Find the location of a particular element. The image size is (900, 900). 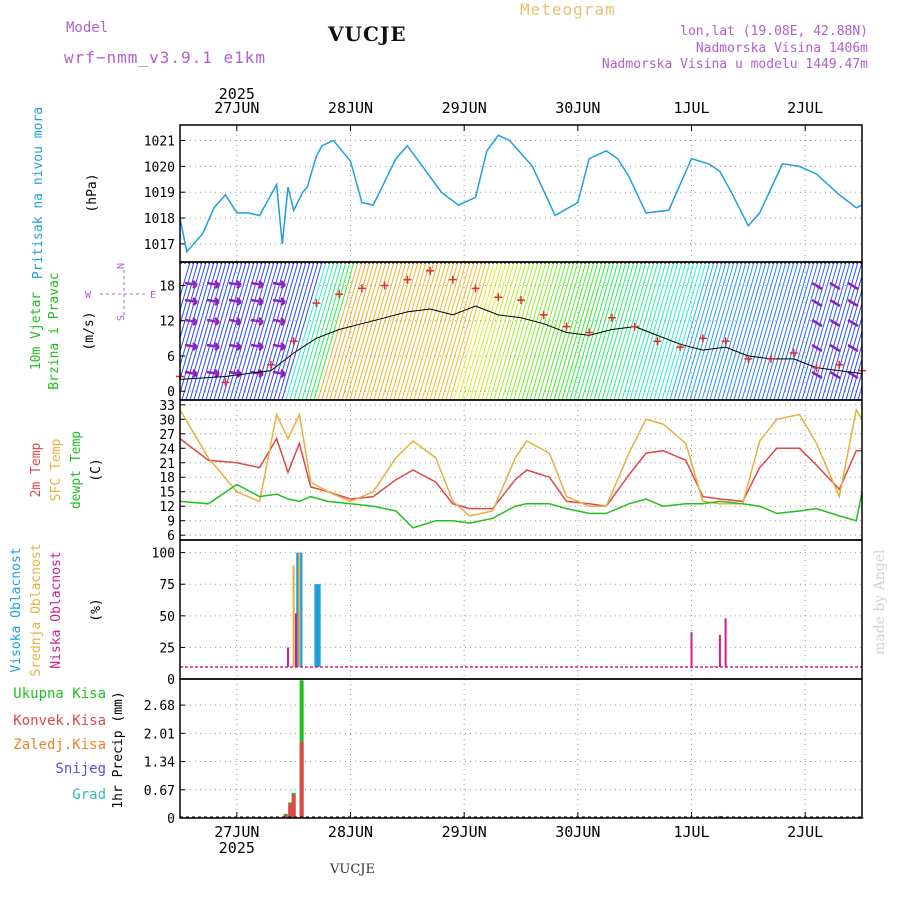

footer-station-name: VUCJE is located at coordinates (352, 869).